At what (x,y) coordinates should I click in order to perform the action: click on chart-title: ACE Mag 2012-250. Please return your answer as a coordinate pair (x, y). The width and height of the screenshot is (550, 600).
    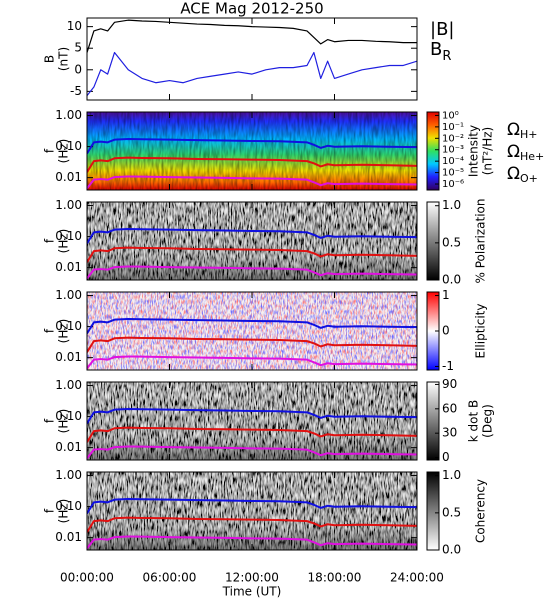
    Looking at the image, I should click on (251, 9).